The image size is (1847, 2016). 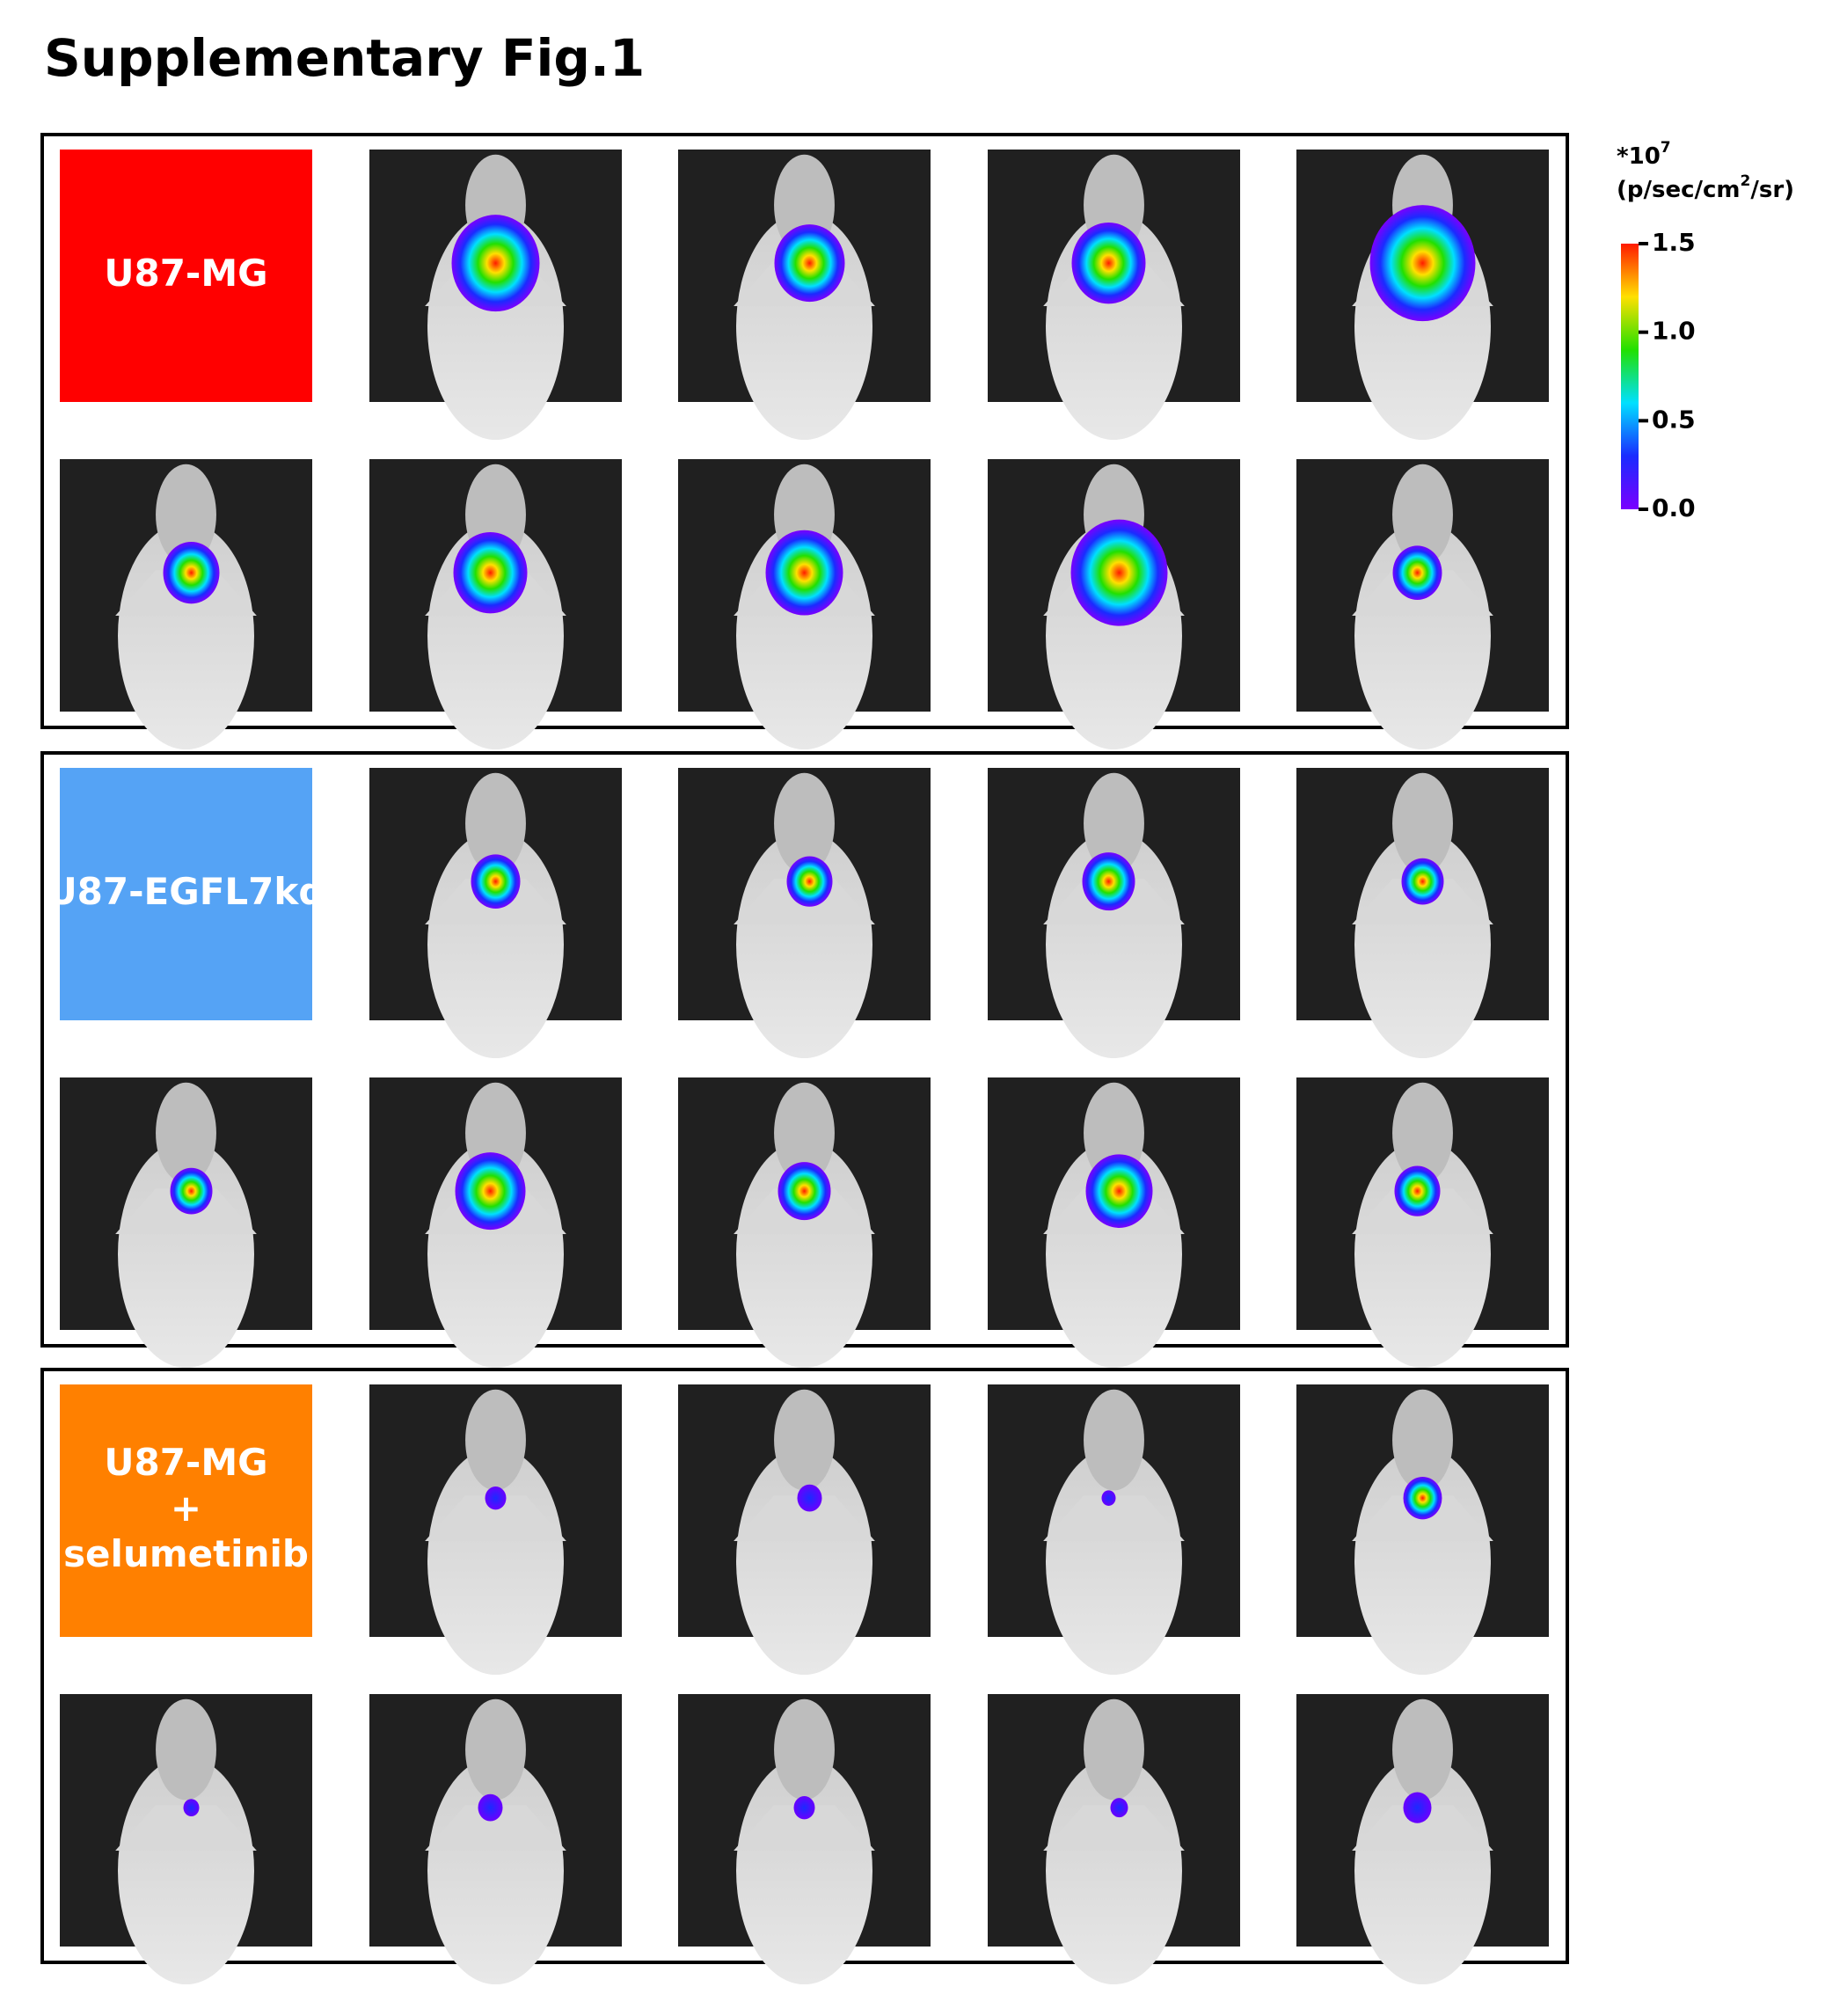 I want to click on group-label: +, so click(x=186, y=1508).